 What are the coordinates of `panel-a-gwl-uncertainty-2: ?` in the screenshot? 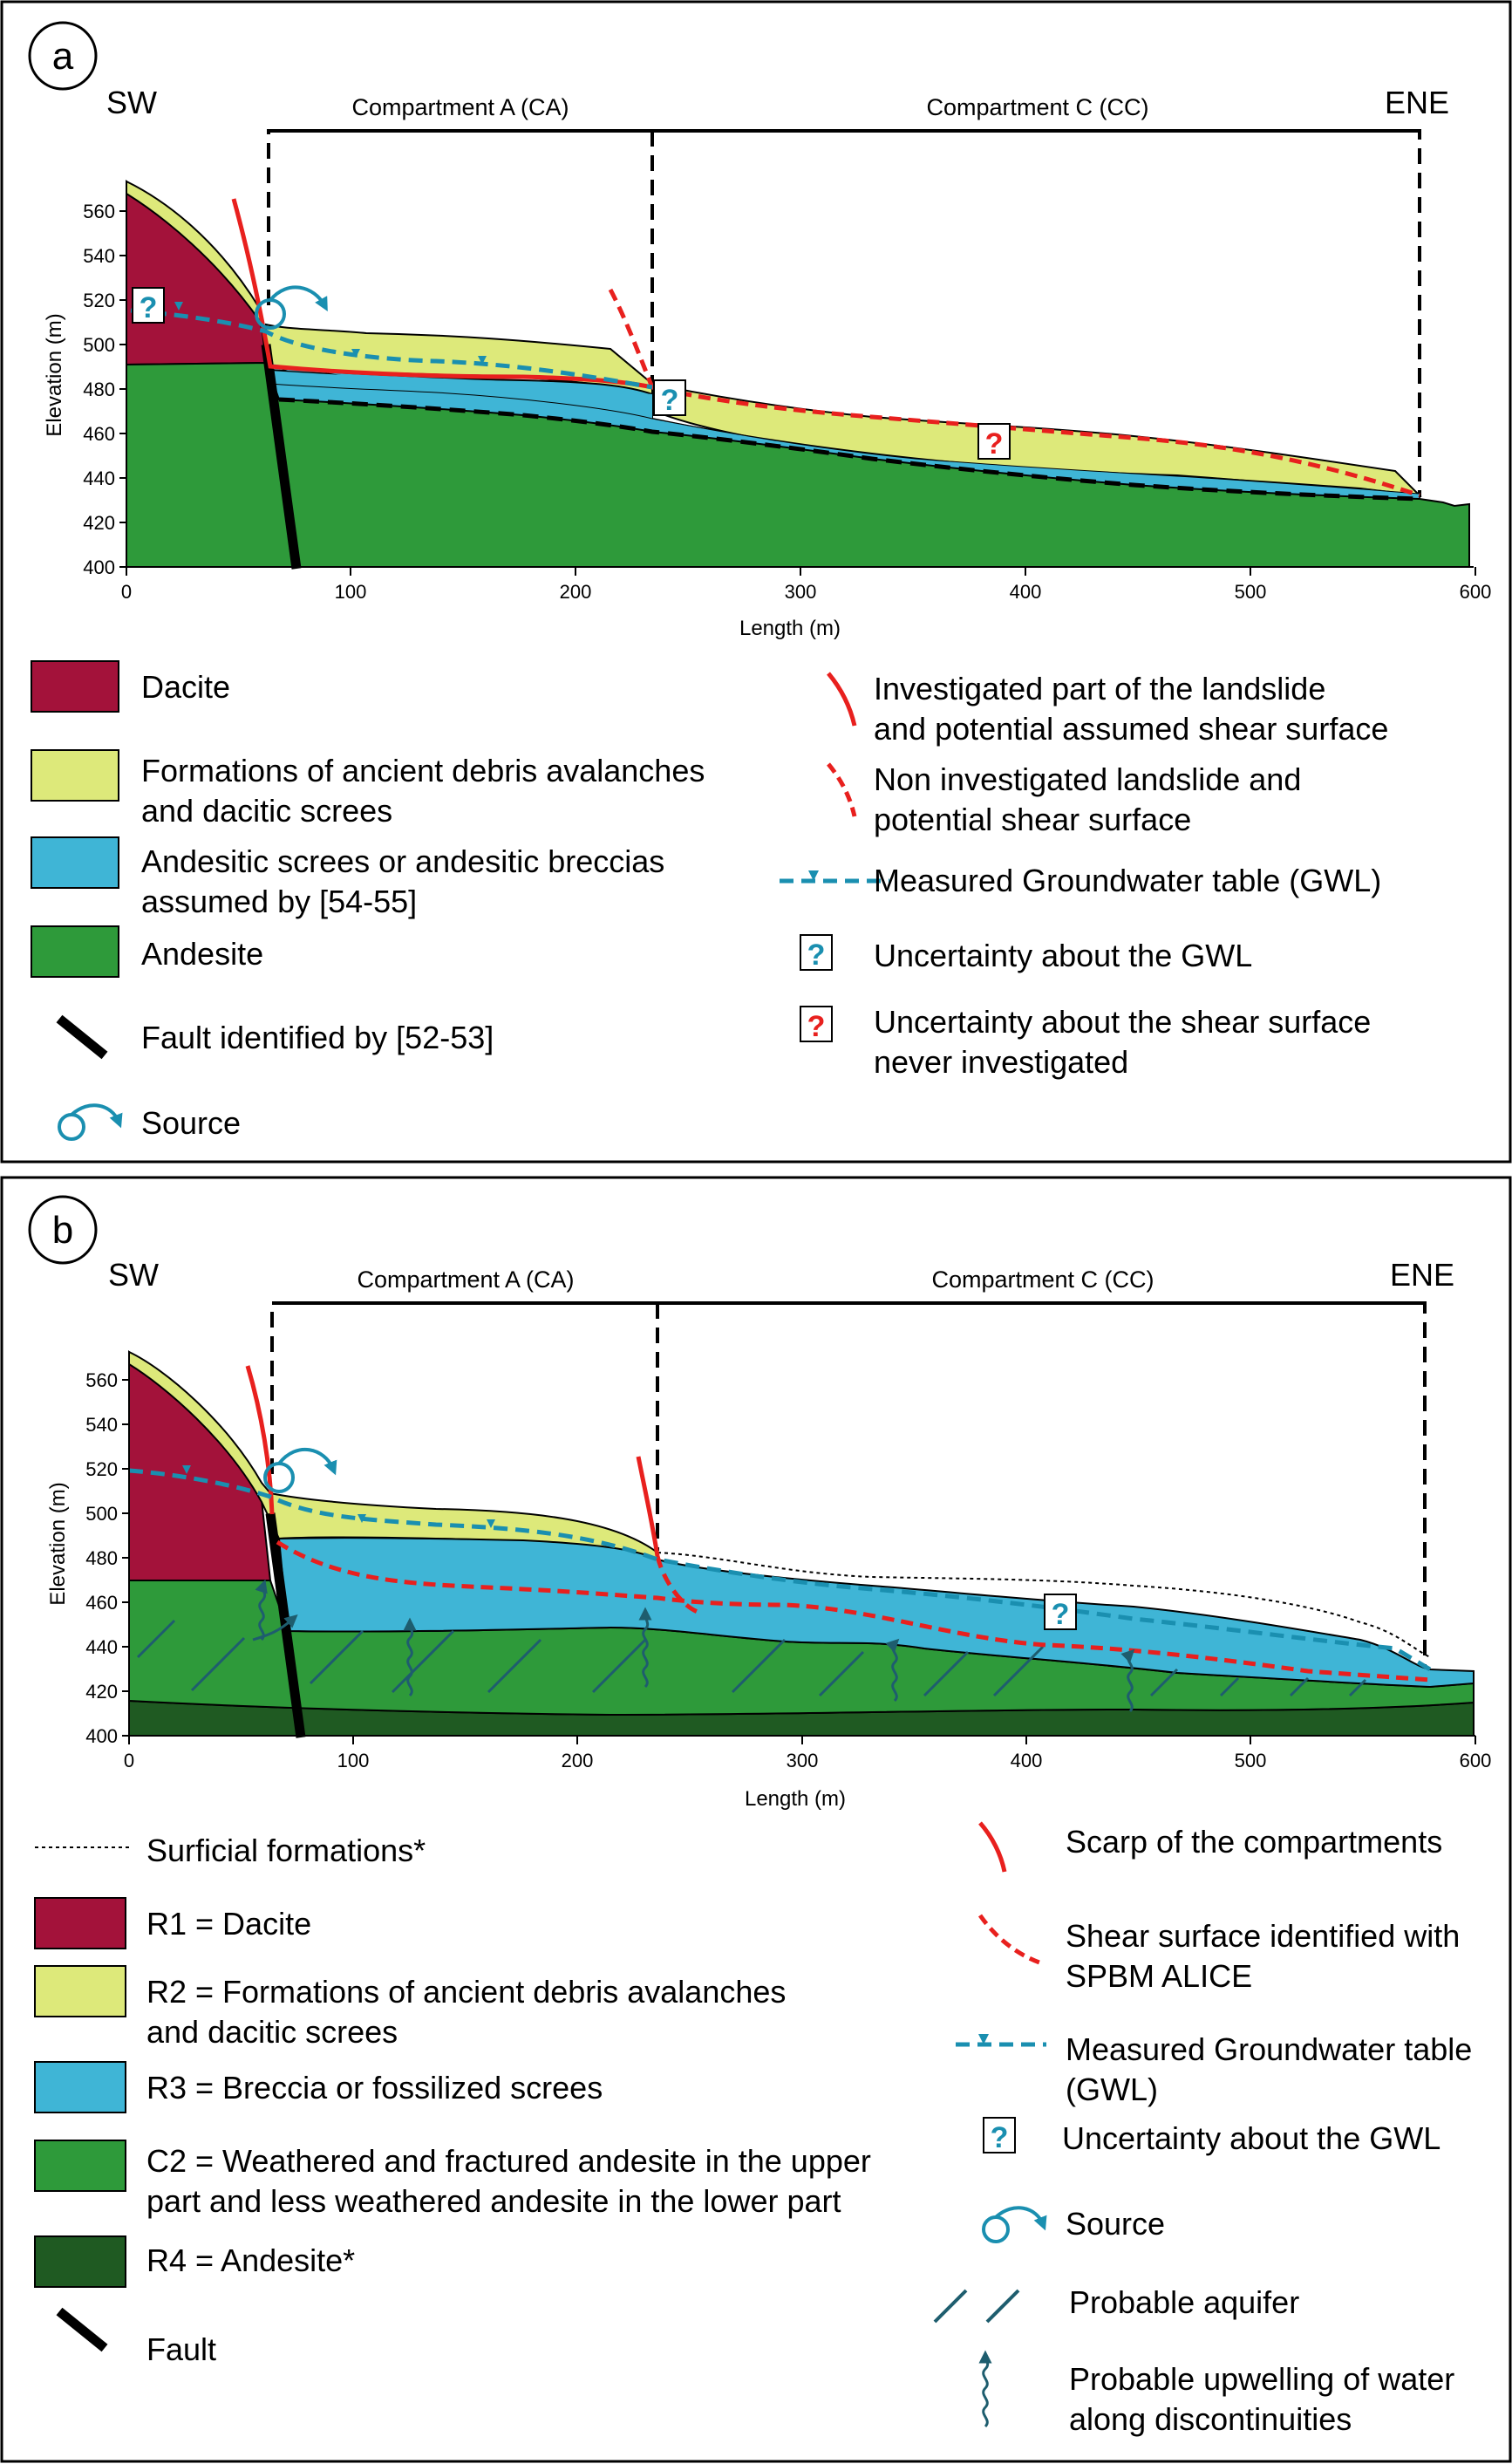 It's located at (670, 400).